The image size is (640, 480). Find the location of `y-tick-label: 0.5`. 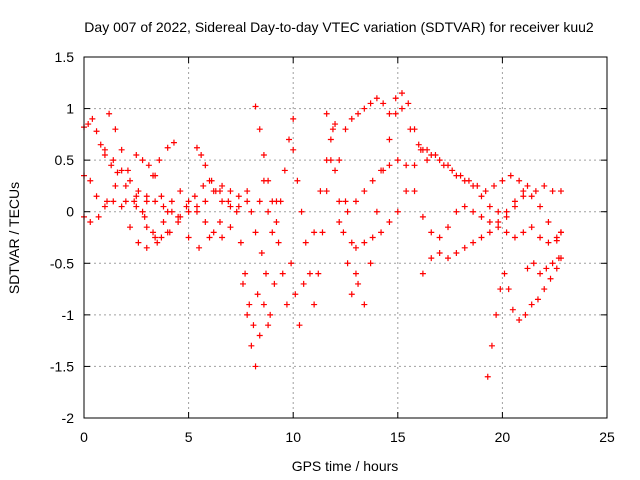

y-tick-label: 0.5 is located at coordinates (65, 160).